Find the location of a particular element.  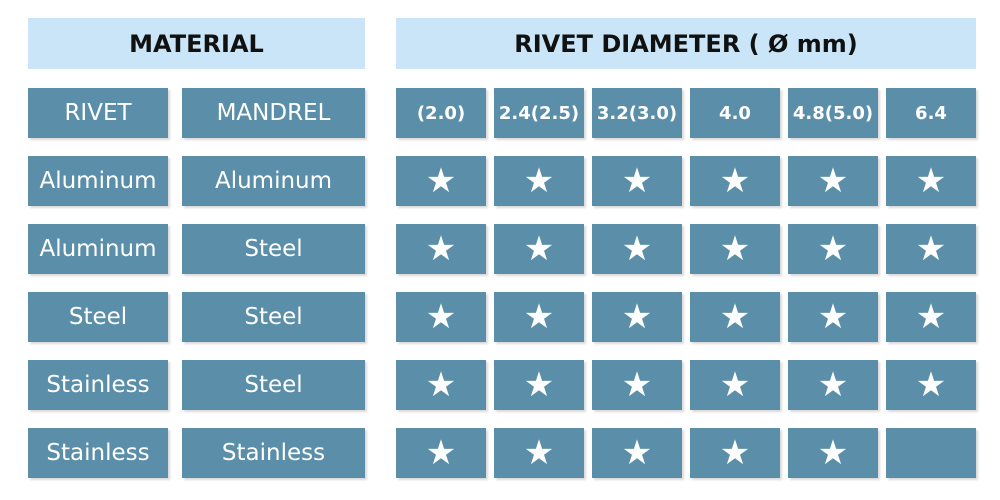

rivet-cell: Steel is located at coordinates (98, 317).